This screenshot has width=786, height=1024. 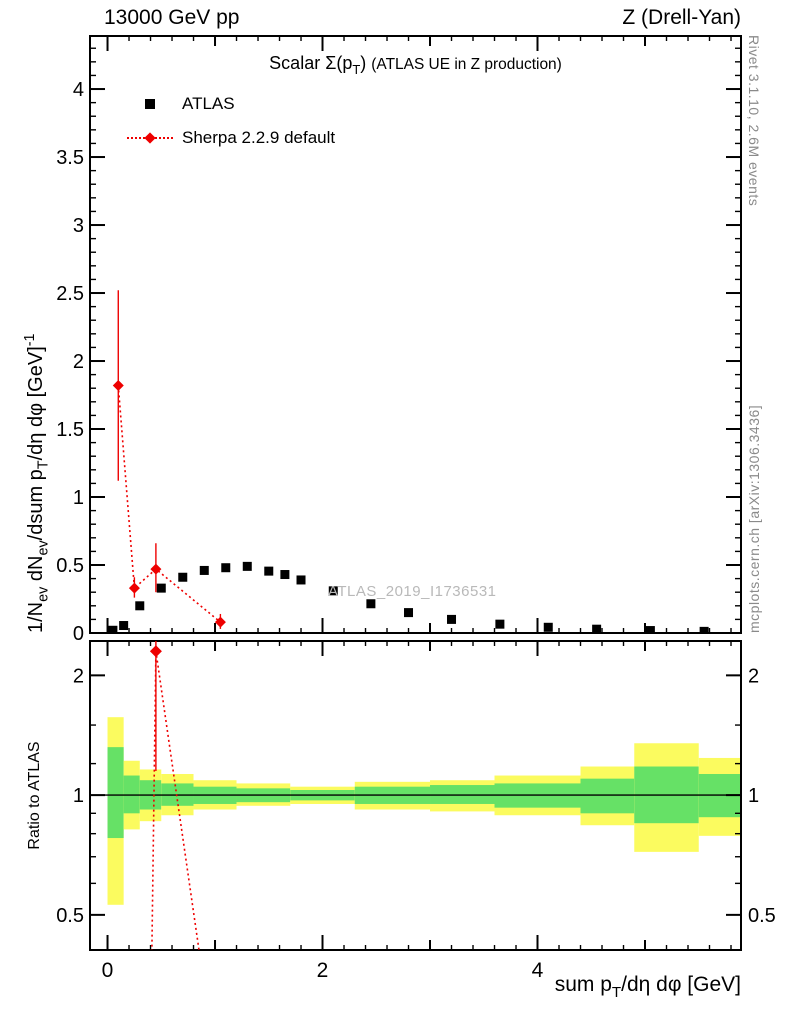 I want to click on analysis-watermark: ATLAS_2019_I1736531, so click(x=412, y=591).